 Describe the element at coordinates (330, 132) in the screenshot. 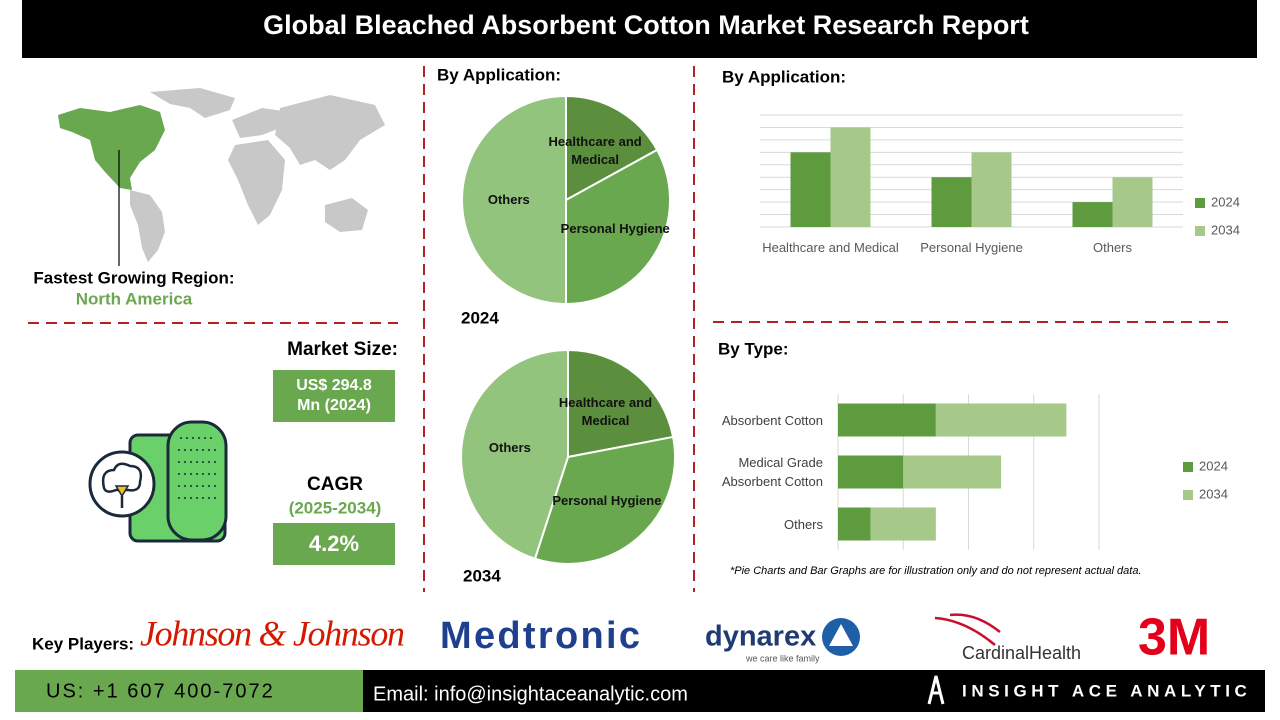

I see `asia` at that location.